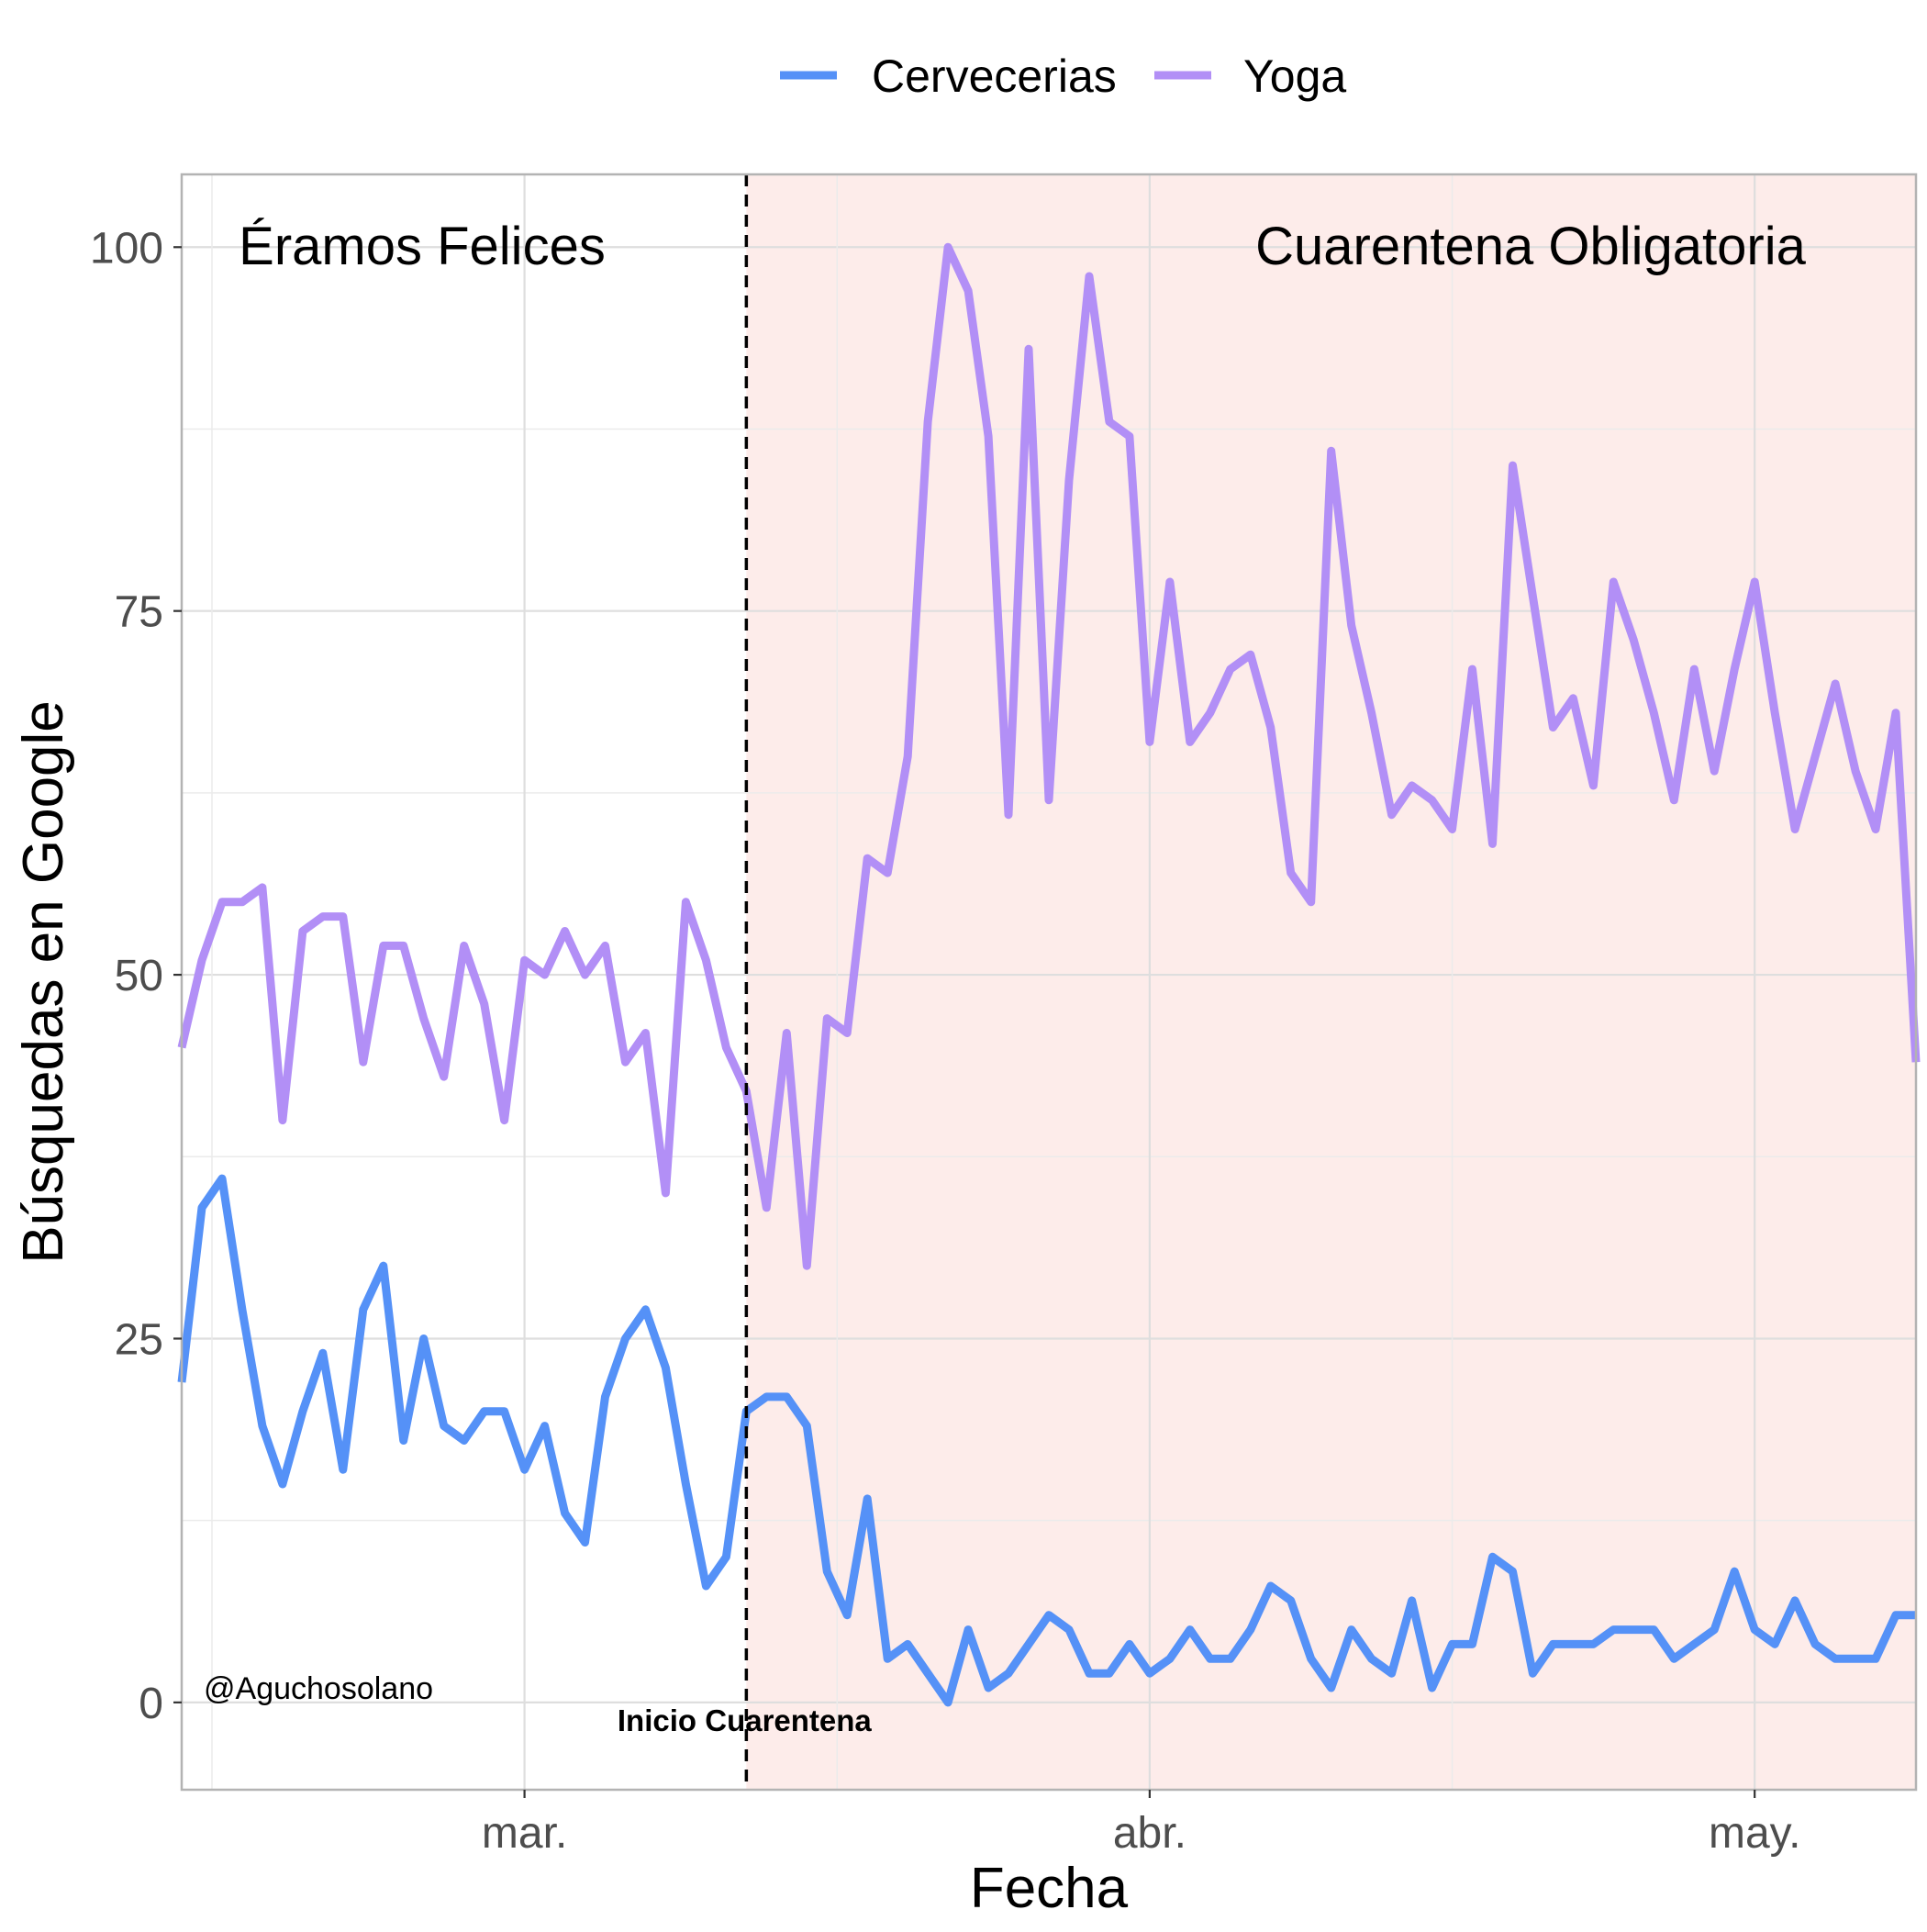 Image resolution: width=1927 pixels, height=1932 pixels. Describe the element at coordinates (139, 976) in the screenshot. I see `y-tick-label: 50` at that location.